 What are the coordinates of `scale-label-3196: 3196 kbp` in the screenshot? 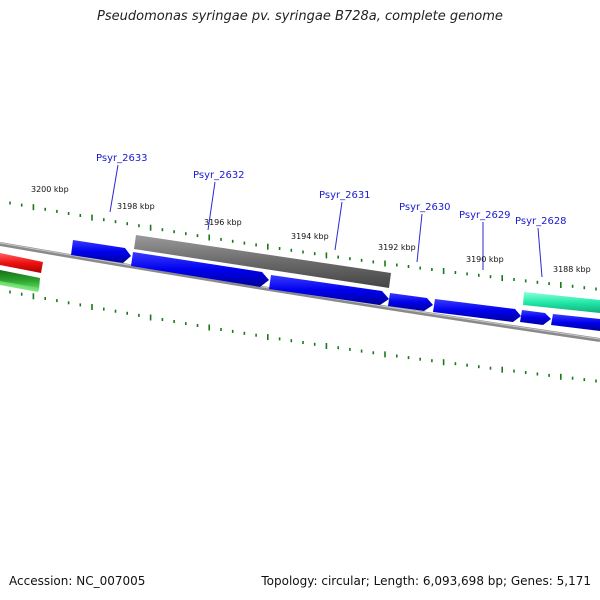 It's located at (223, 222).